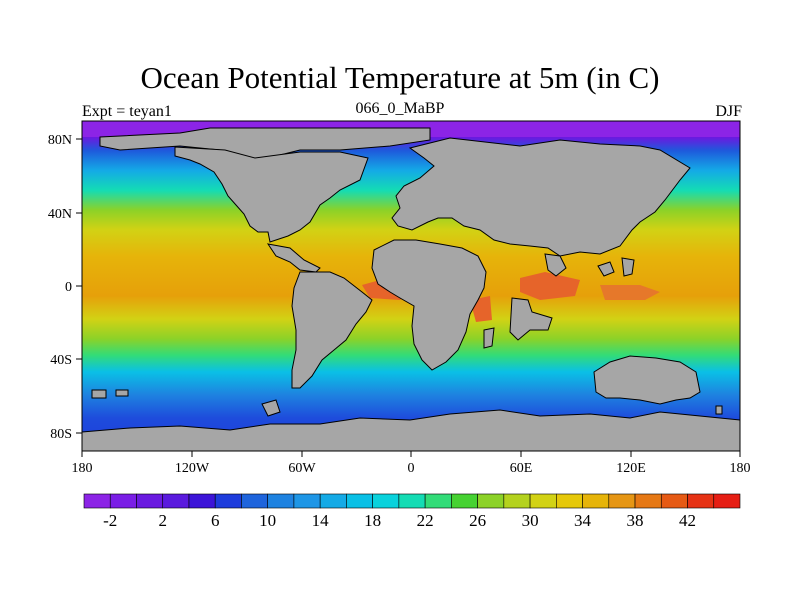 This screenshot has width=800, height=600. Describe the element at coordinates (740, 468) in the screenshot. I see `lon-tick-180e: 180` at that location.